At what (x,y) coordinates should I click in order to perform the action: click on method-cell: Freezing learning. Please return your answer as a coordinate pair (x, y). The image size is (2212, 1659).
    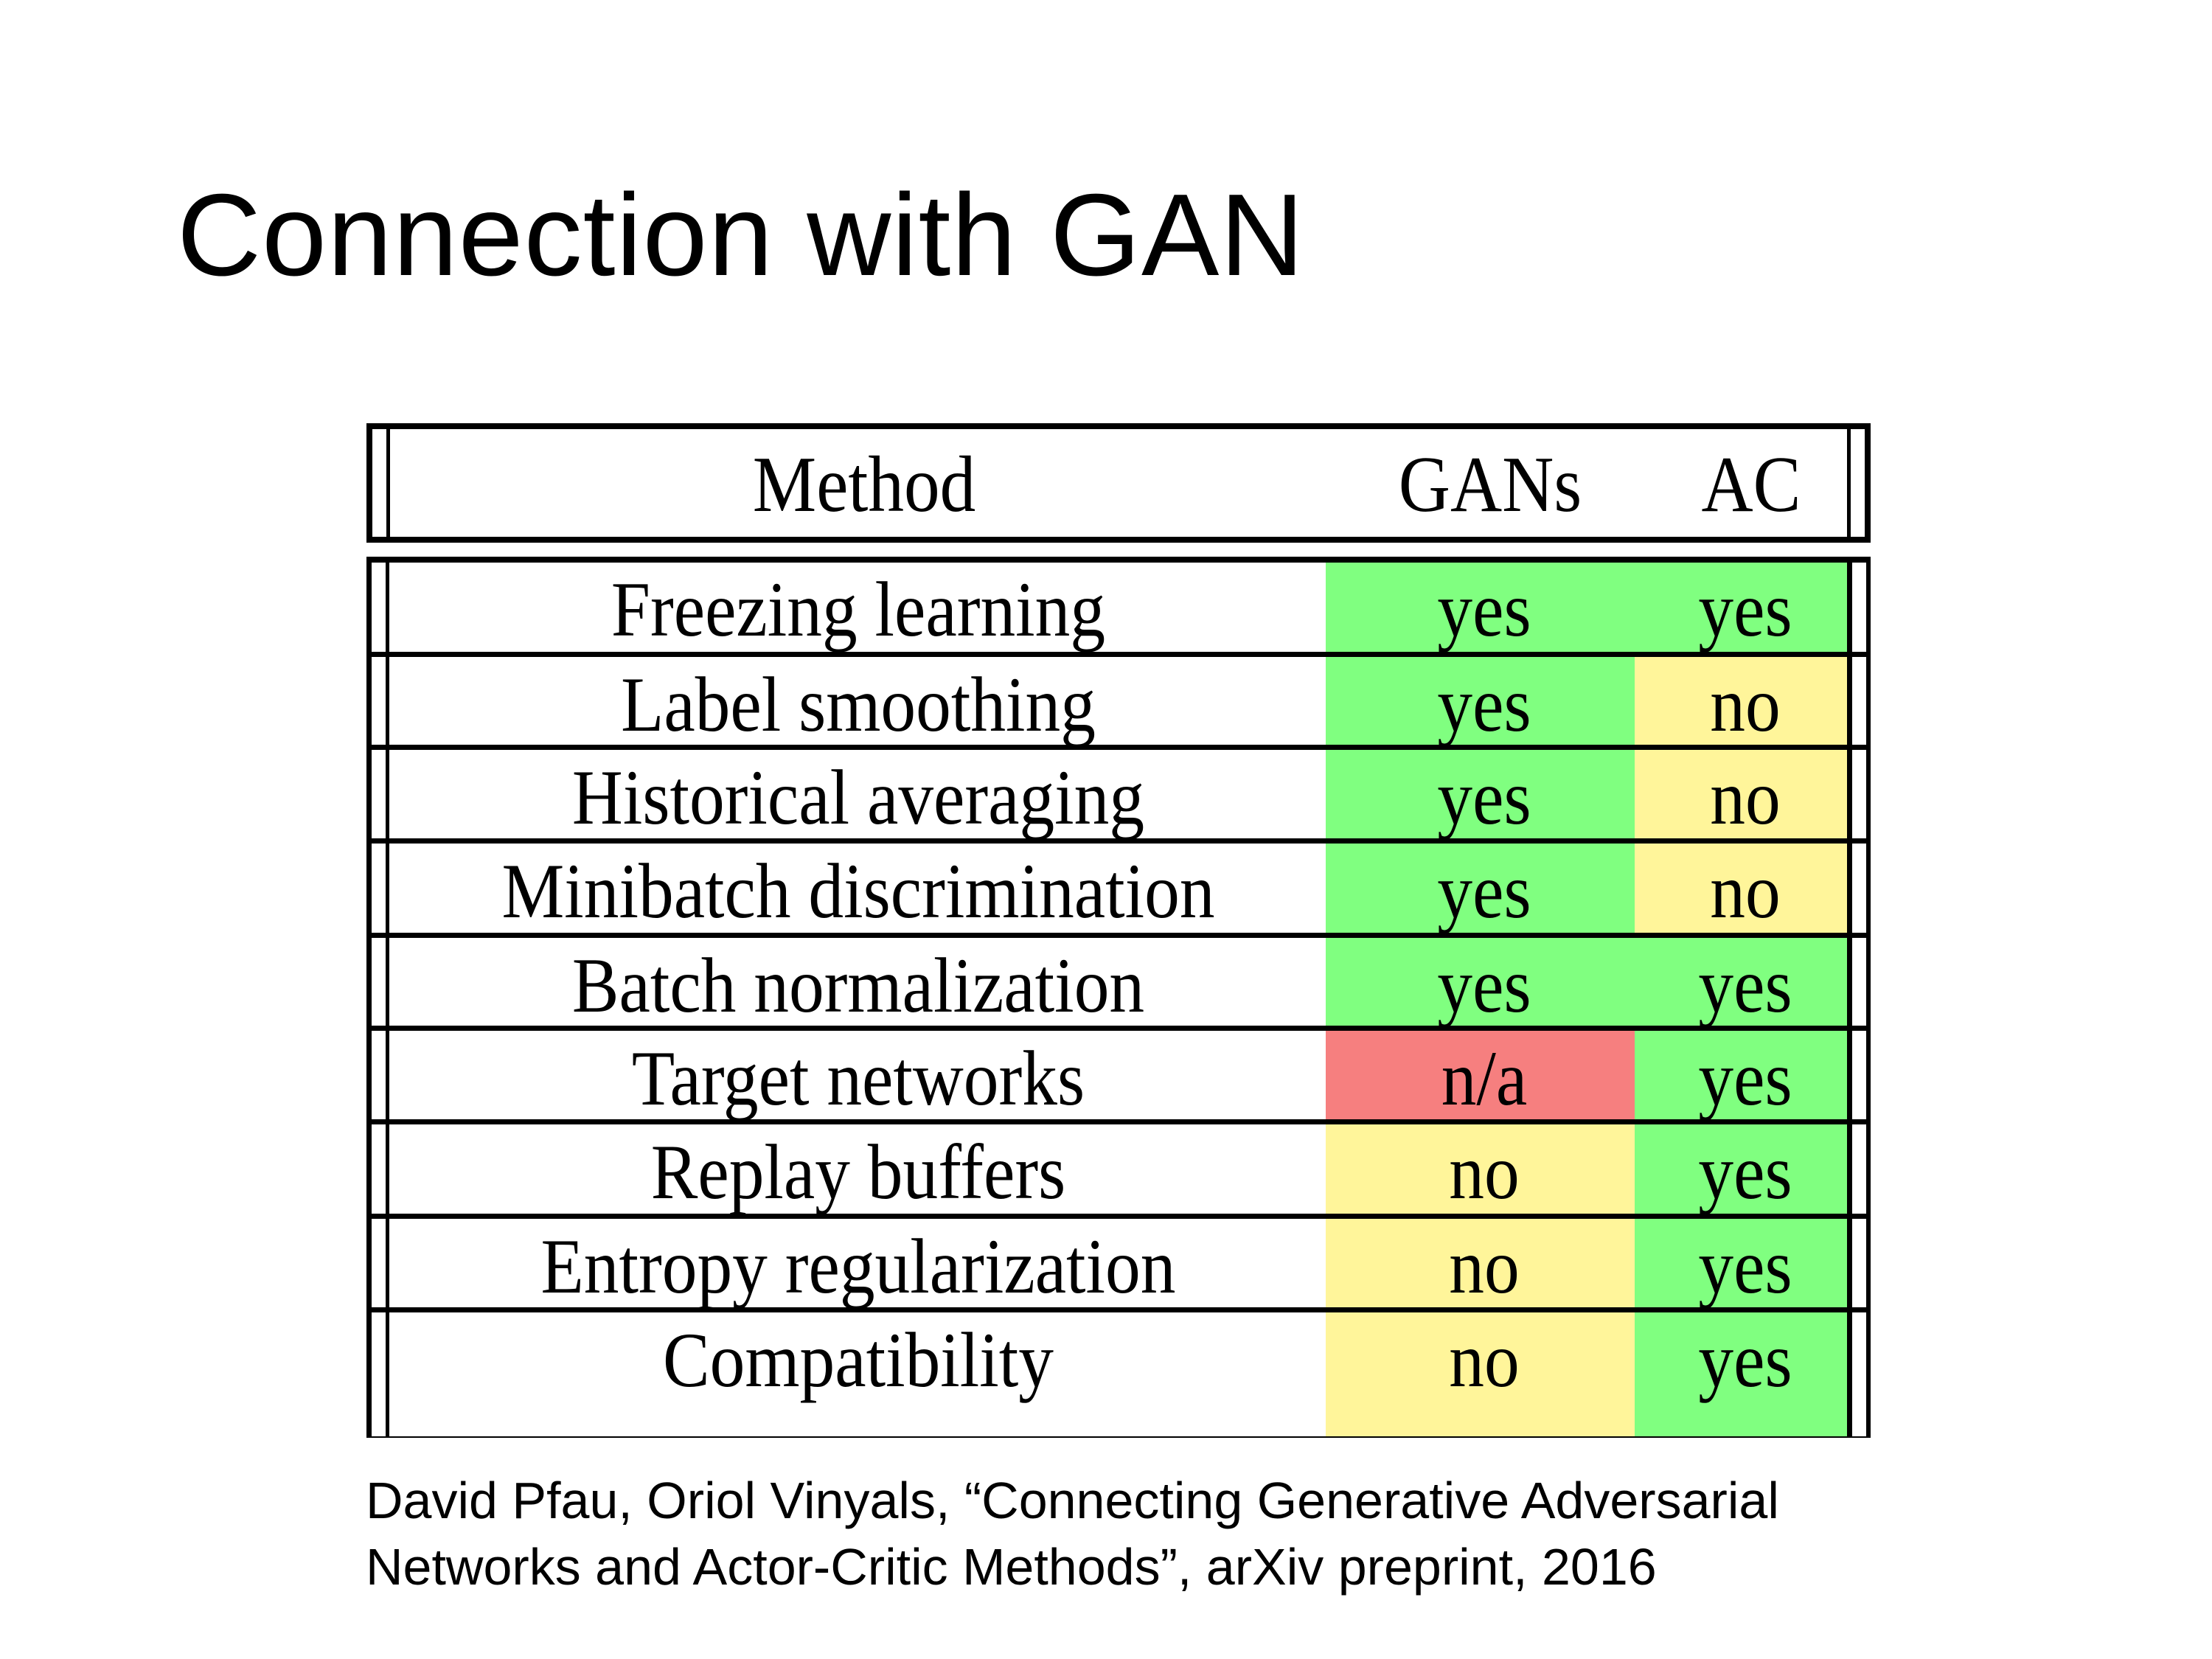
    Looking at the image, I should click on (858, 609).